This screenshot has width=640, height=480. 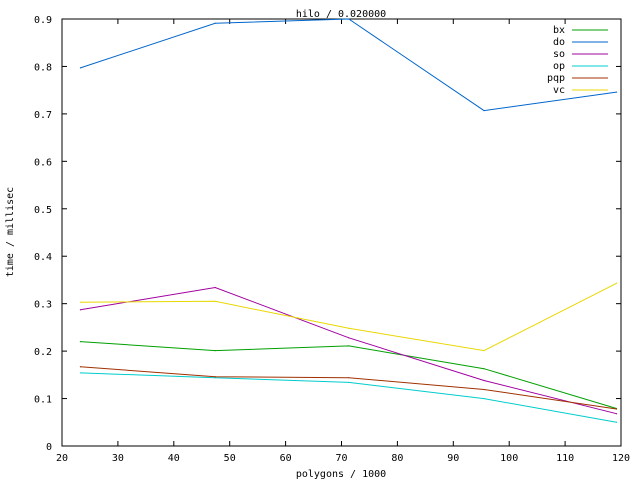 I want to click on x-tick-label: 30, so click(x=118, y=458).